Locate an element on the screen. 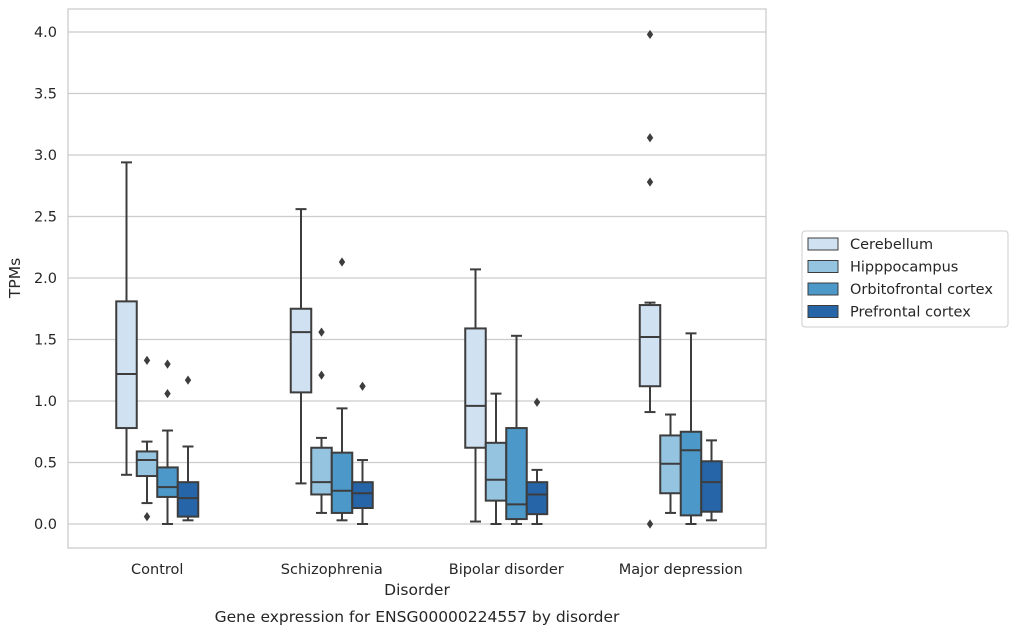  y-tick-labels: 0.0 0.5 1.0 1.5 2.0 2.5 3.0 3.5 4.0 is located at coordinates (45, 279).